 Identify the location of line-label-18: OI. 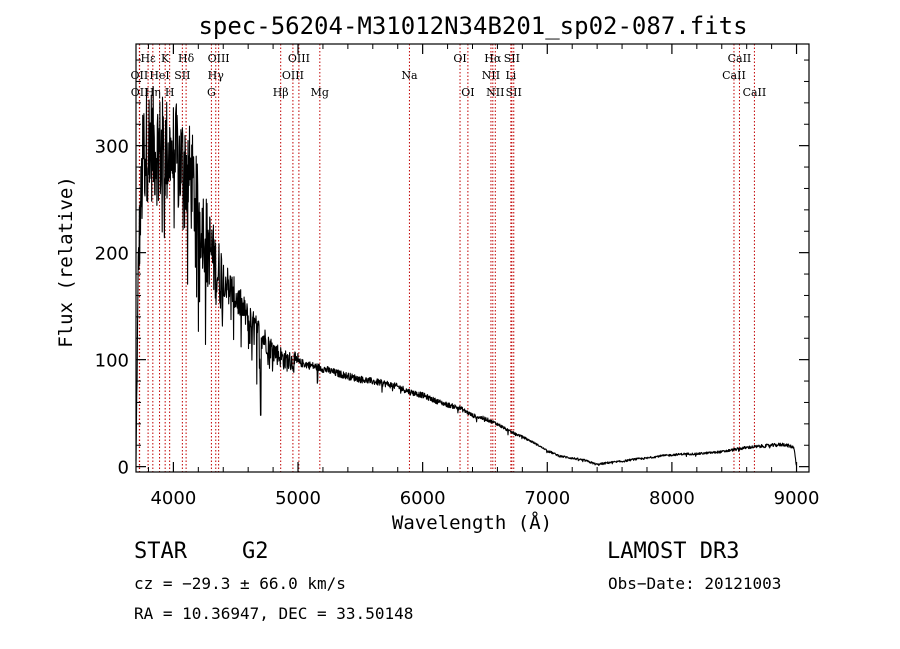
(467, 92).